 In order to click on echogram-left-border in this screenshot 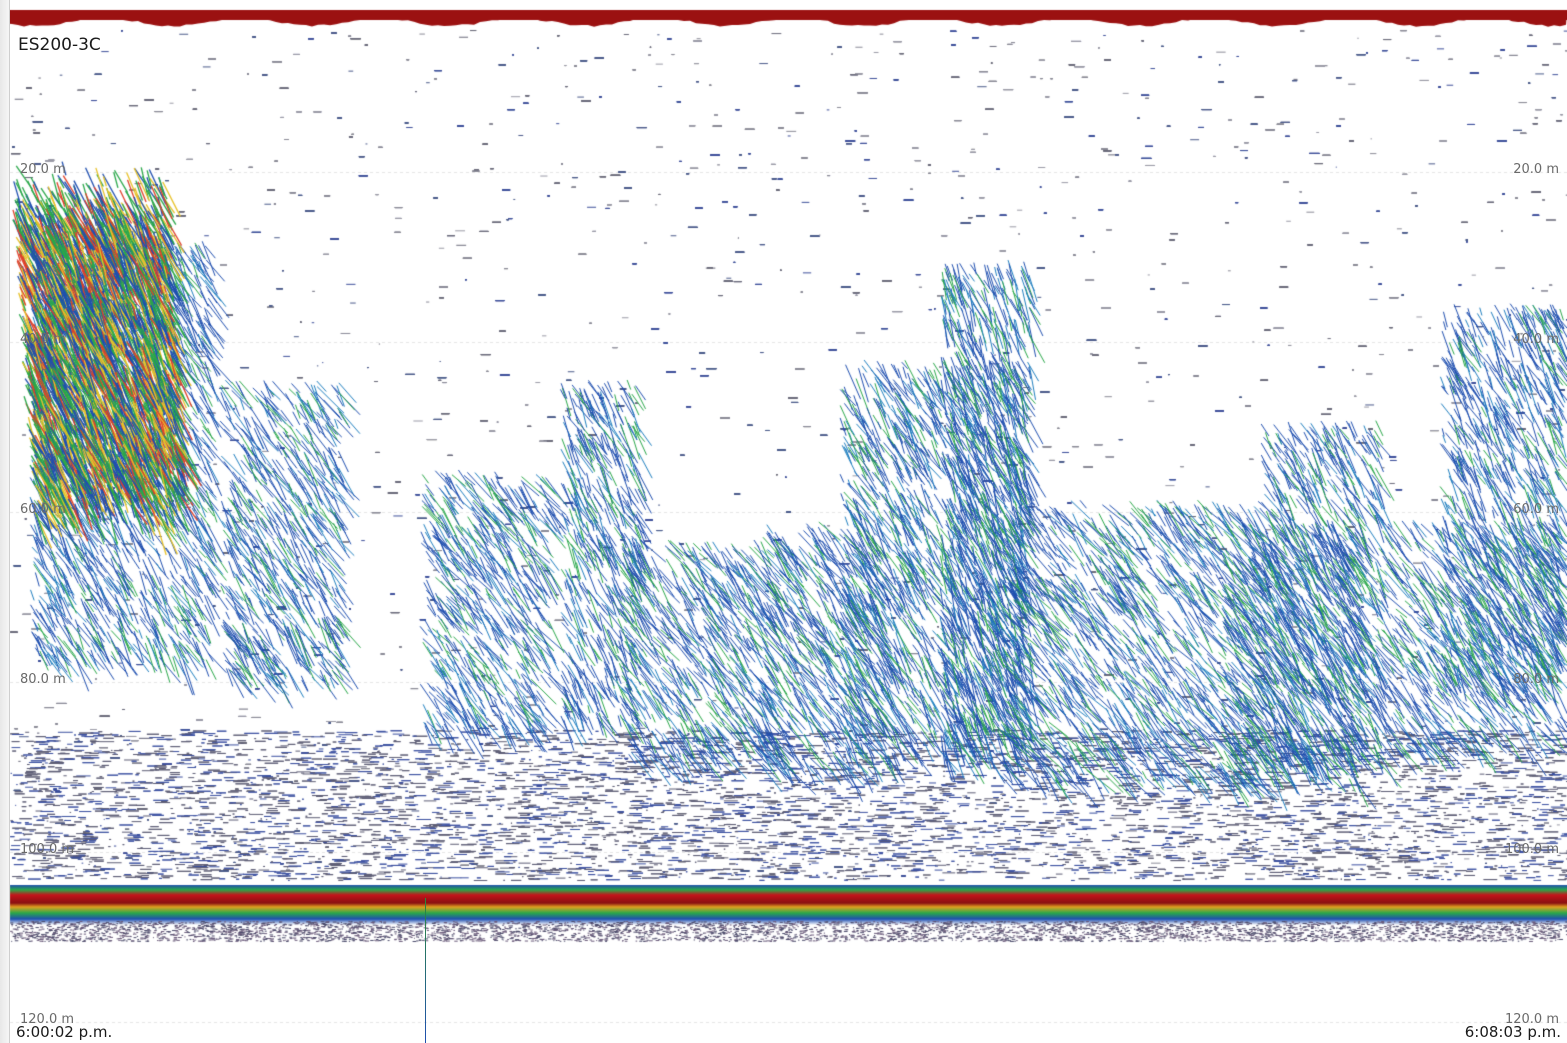, I will do `click(5, 521)`.